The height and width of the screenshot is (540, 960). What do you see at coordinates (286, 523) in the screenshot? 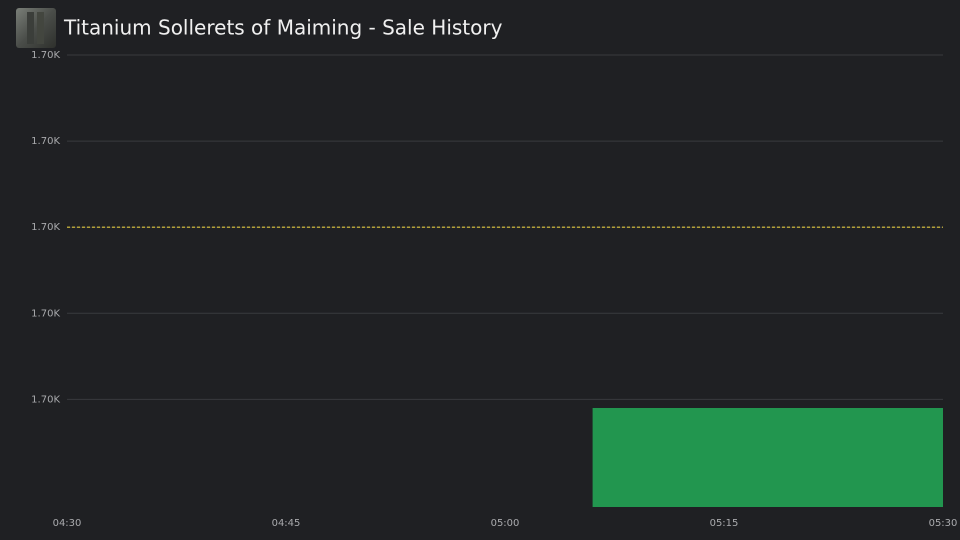
I see `x-tick-label: 04:45` at bounding box center [286, 523].